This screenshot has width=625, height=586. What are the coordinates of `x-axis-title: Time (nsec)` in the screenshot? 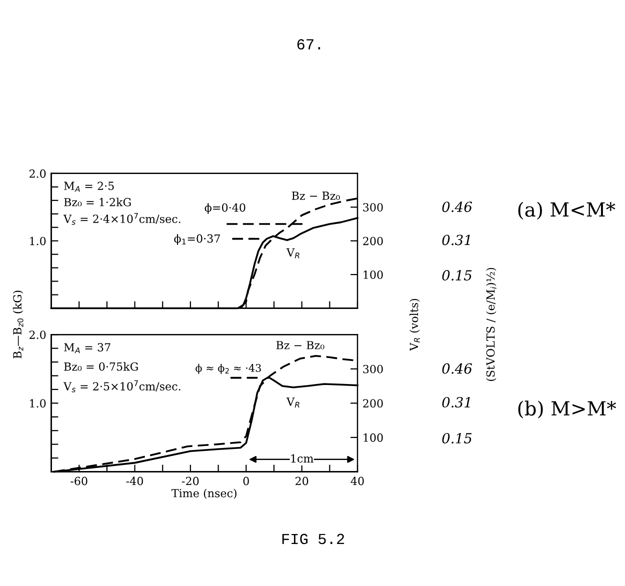 It's located at (204, 493).